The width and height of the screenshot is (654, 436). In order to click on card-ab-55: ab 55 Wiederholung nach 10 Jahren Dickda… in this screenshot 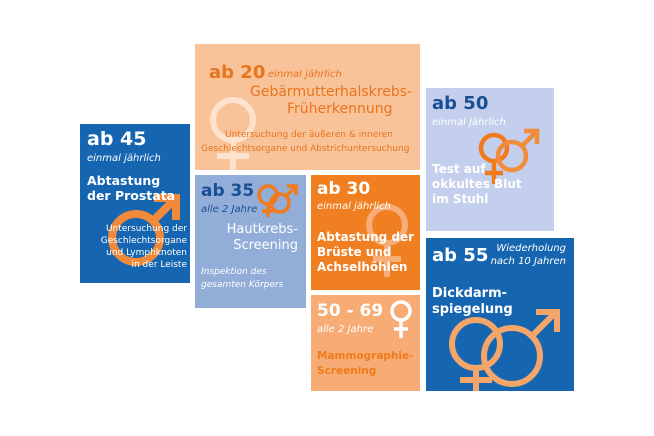, I will do `click(500, 314)`.